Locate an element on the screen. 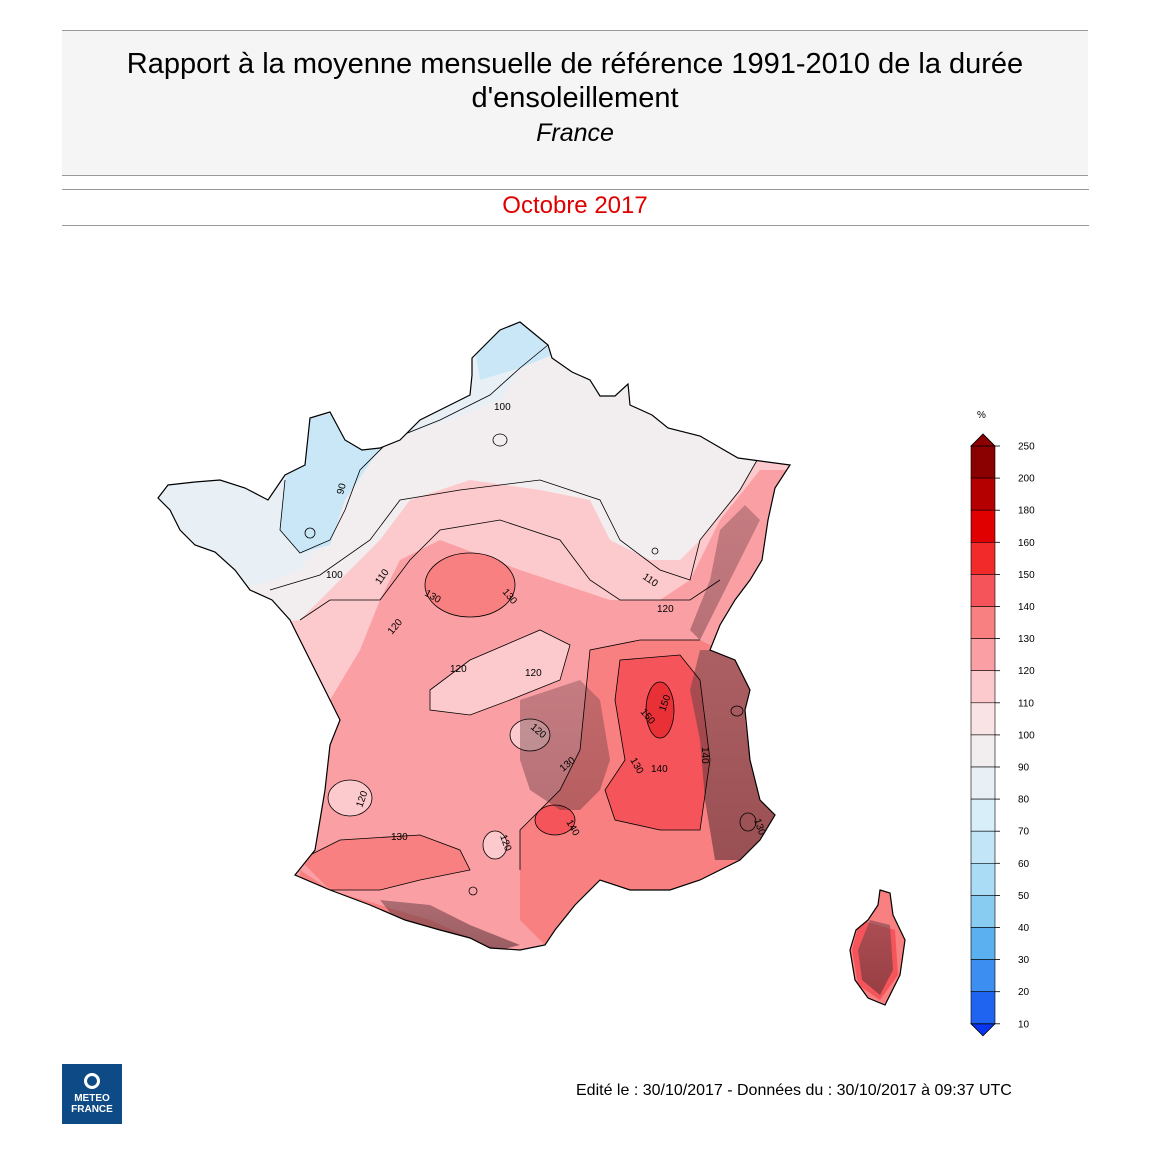 Image resolution: width=1150 pixels, height=1150 pixels. legend-tick-label: 10 is located at coordinates (1024, 1024).